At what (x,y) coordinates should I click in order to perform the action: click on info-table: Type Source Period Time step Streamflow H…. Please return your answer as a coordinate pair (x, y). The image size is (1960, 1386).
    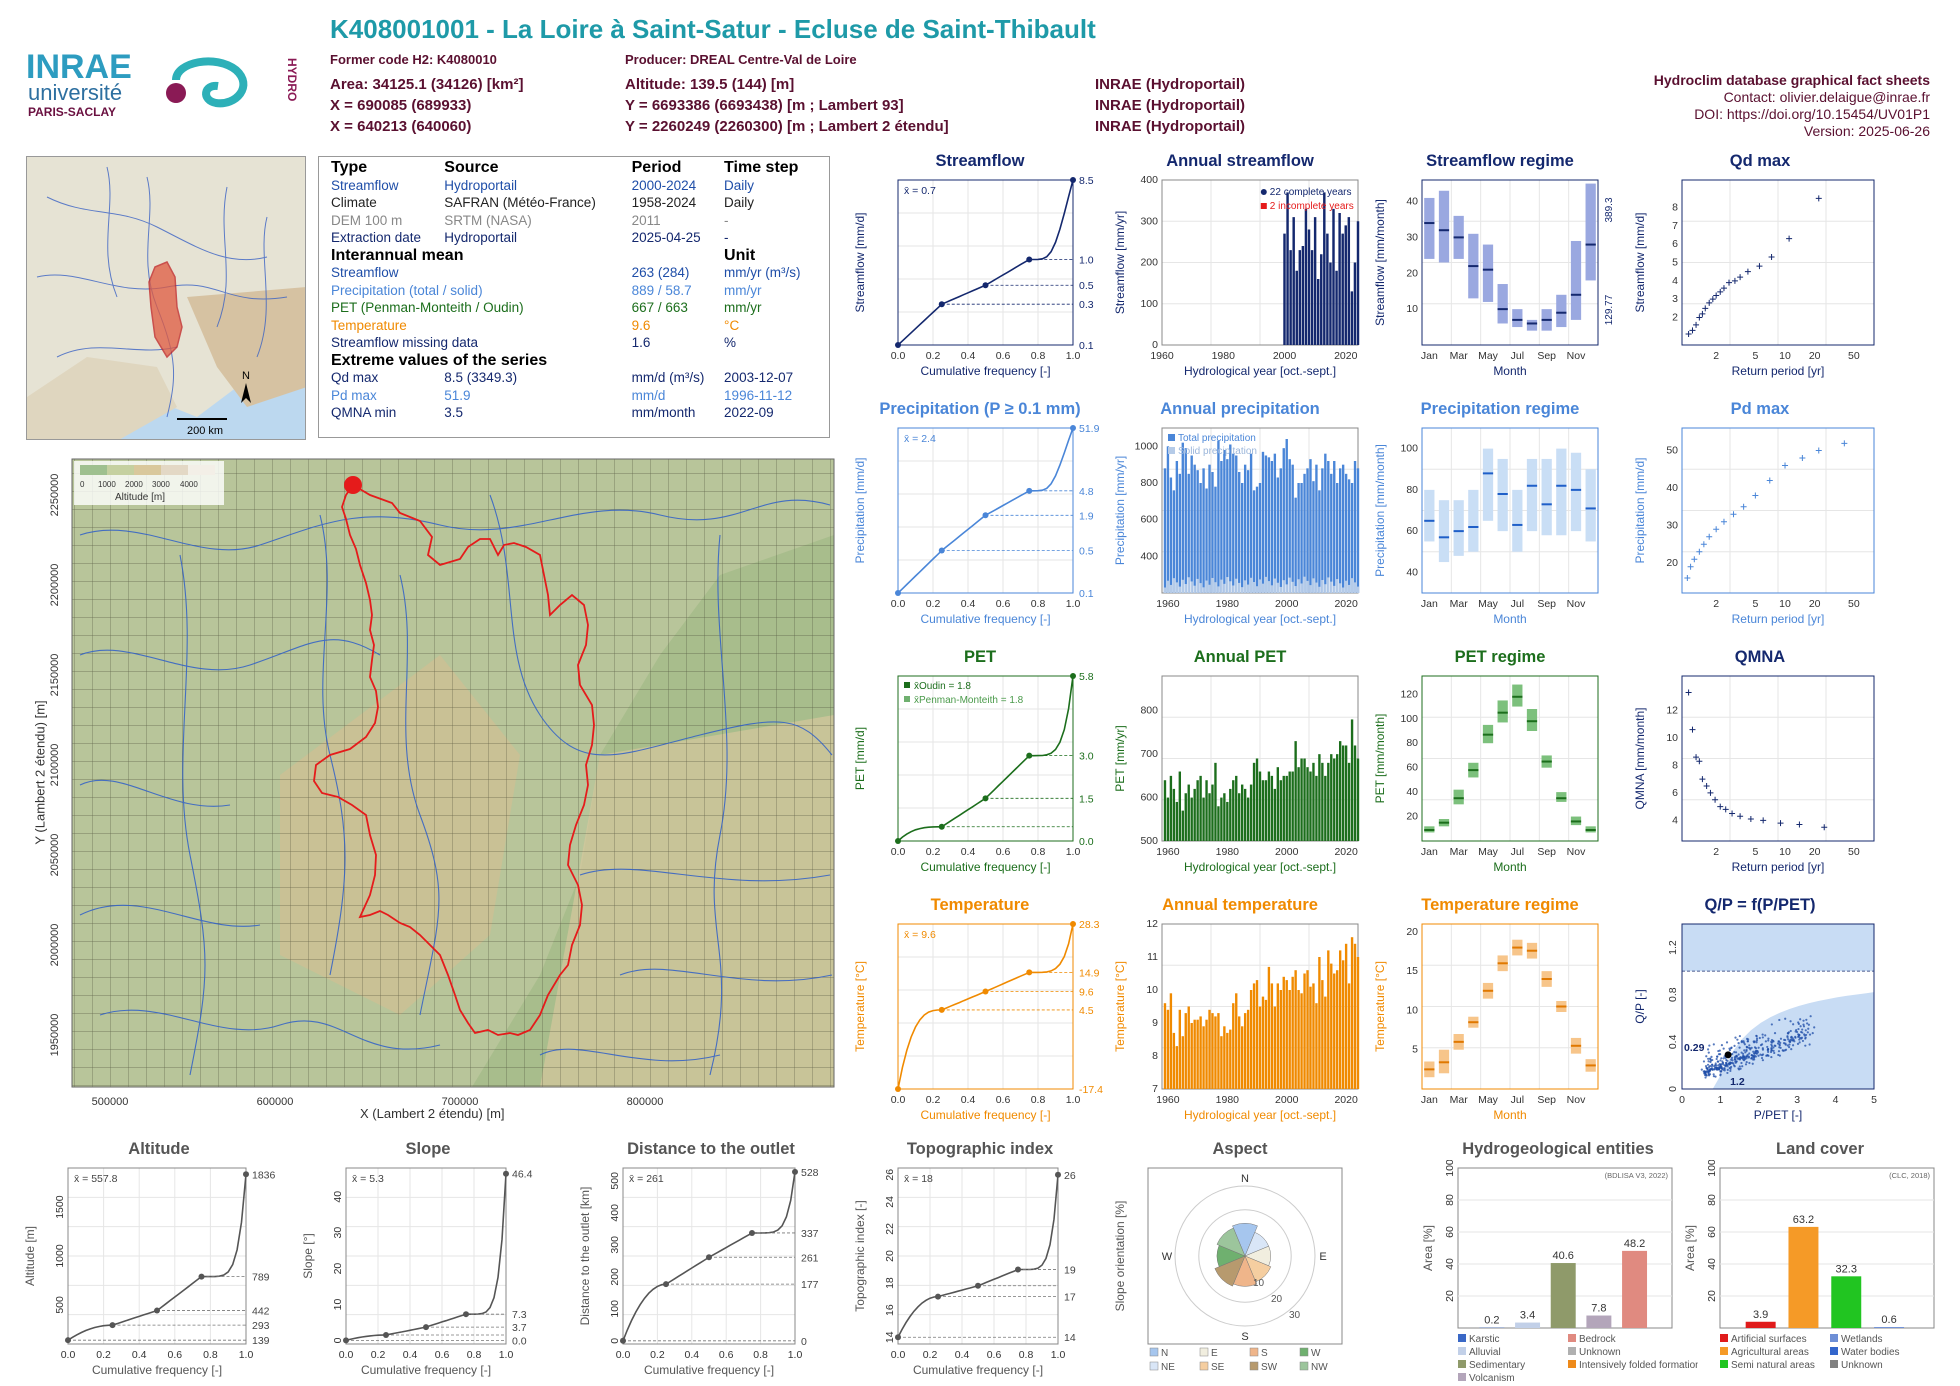
    Looking at the image, I should click on (574, 290).